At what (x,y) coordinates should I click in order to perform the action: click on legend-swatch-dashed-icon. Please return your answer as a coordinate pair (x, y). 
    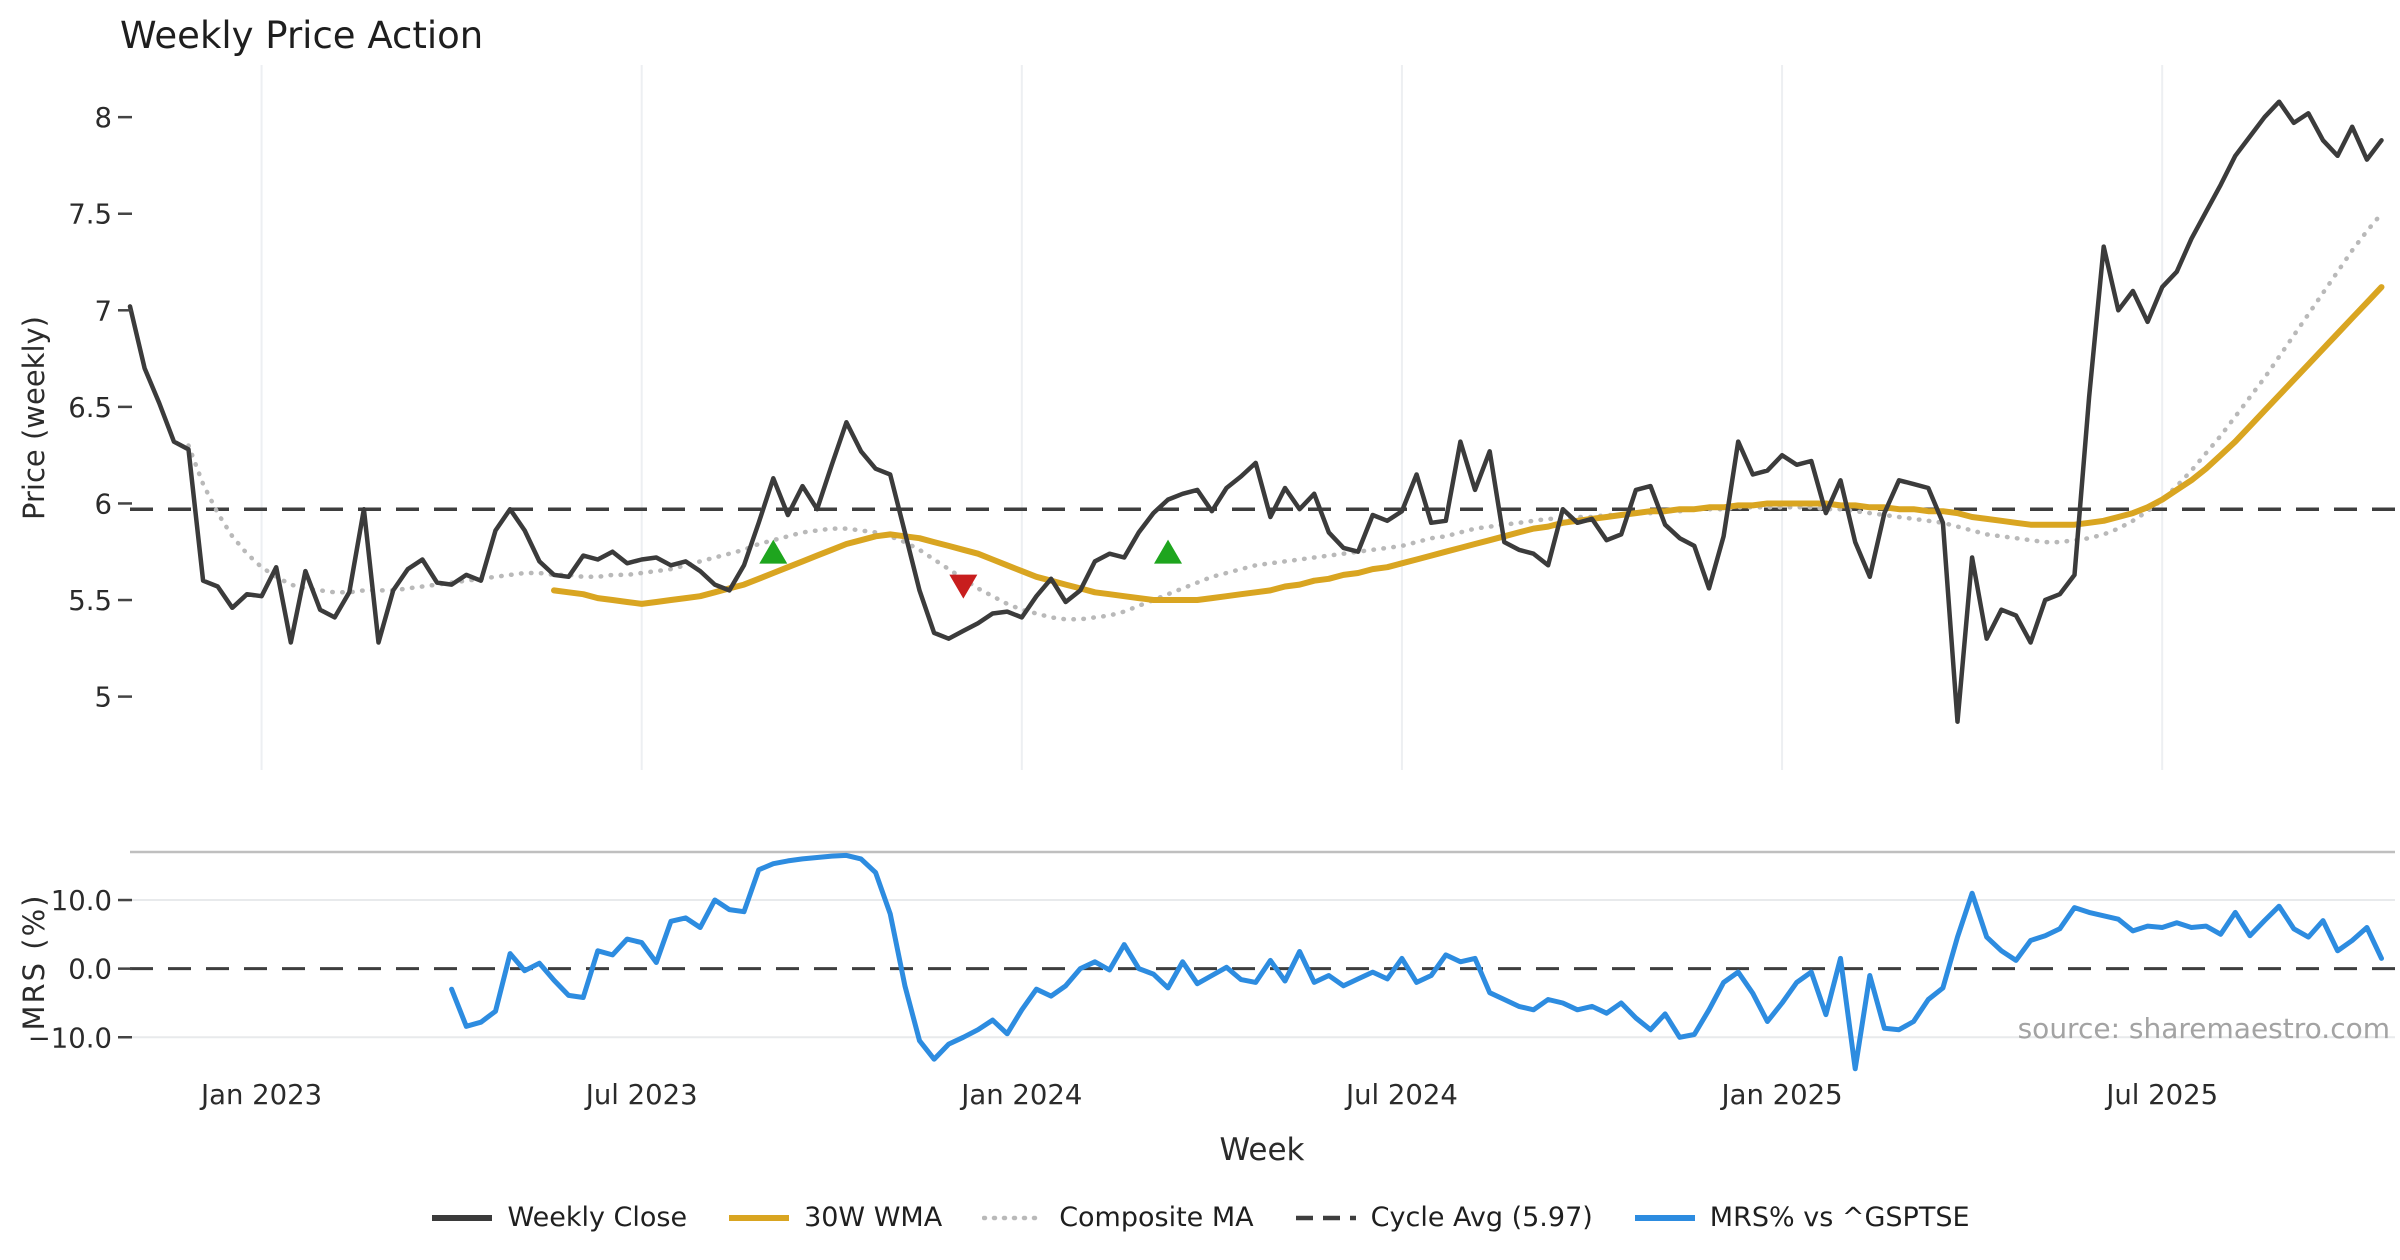
    Looking at the image, I should click on (1325, 1217).